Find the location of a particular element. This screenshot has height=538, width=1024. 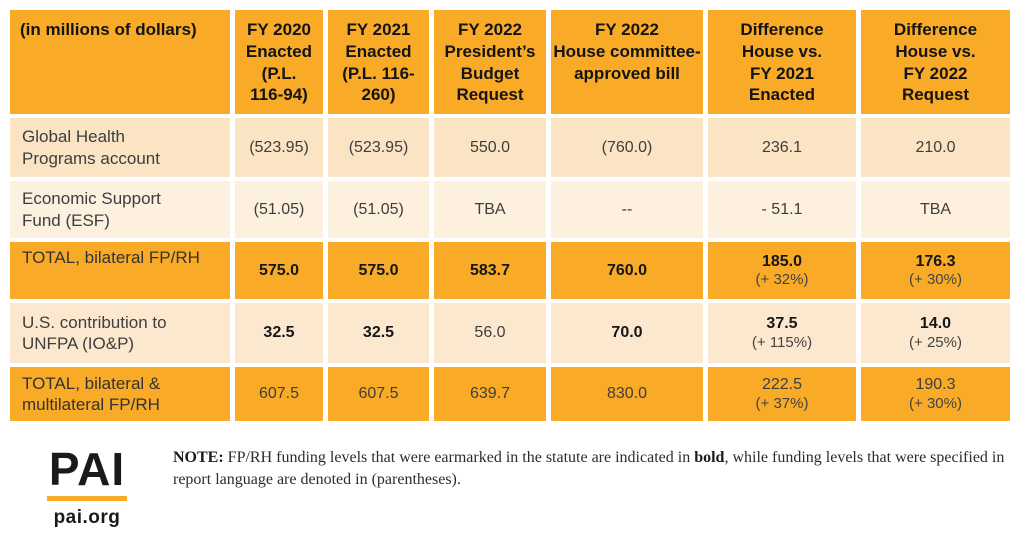

footnote-note-prefix: NOTE: is located at coordinates (198, 457).